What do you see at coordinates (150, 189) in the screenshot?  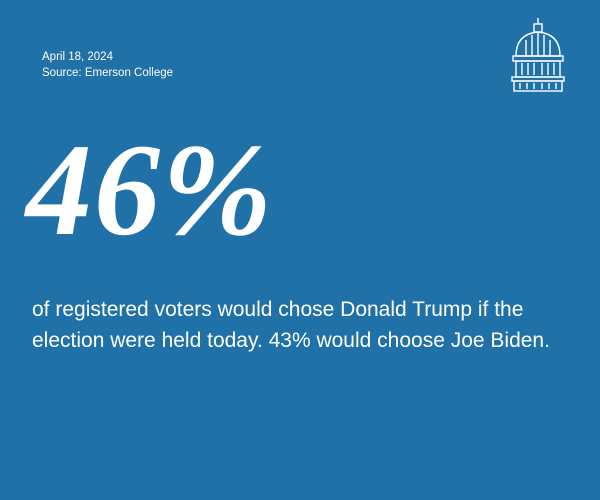 I see `headline-stat: 46%` at bounding box center [150, 189].